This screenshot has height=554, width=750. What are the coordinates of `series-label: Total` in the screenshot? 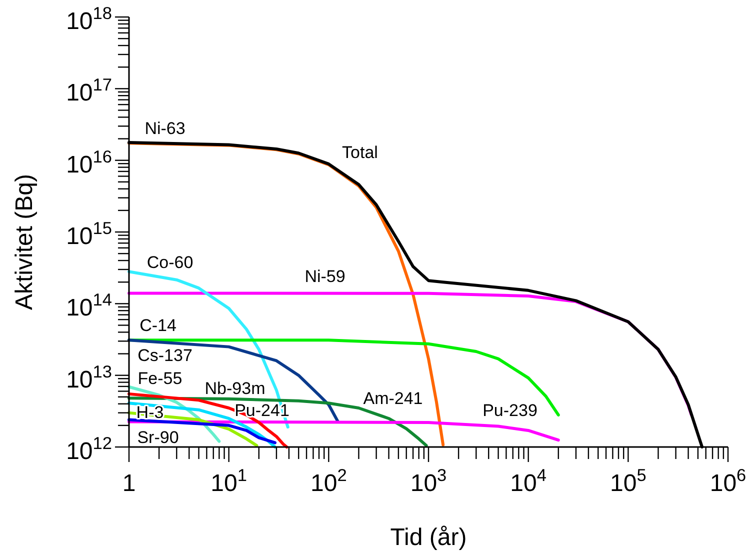 It's located at (360, 152).